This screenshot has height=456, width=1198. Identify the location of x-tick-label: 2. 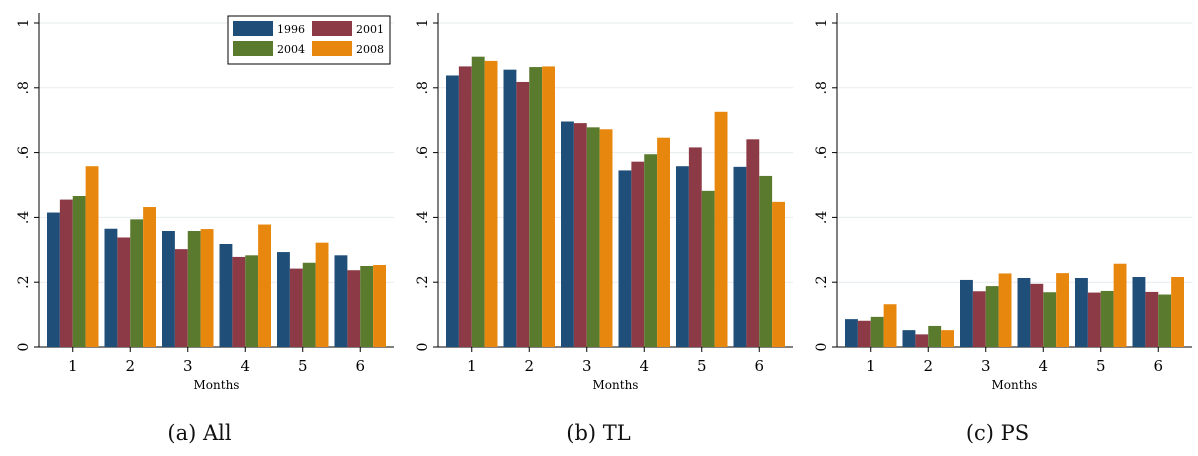
(529, 366).